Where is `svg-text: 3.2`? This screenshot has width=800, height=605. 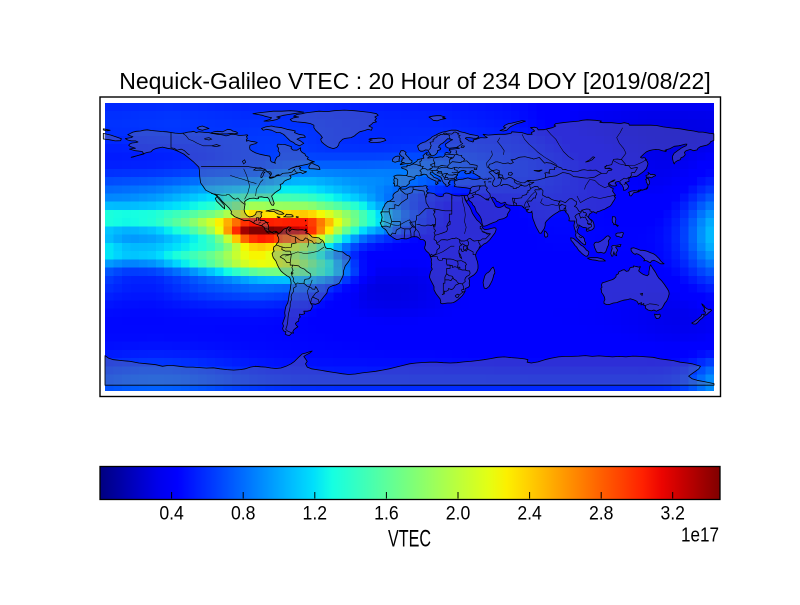
svg-text: 3.2 is located at coordinates (672, 514).